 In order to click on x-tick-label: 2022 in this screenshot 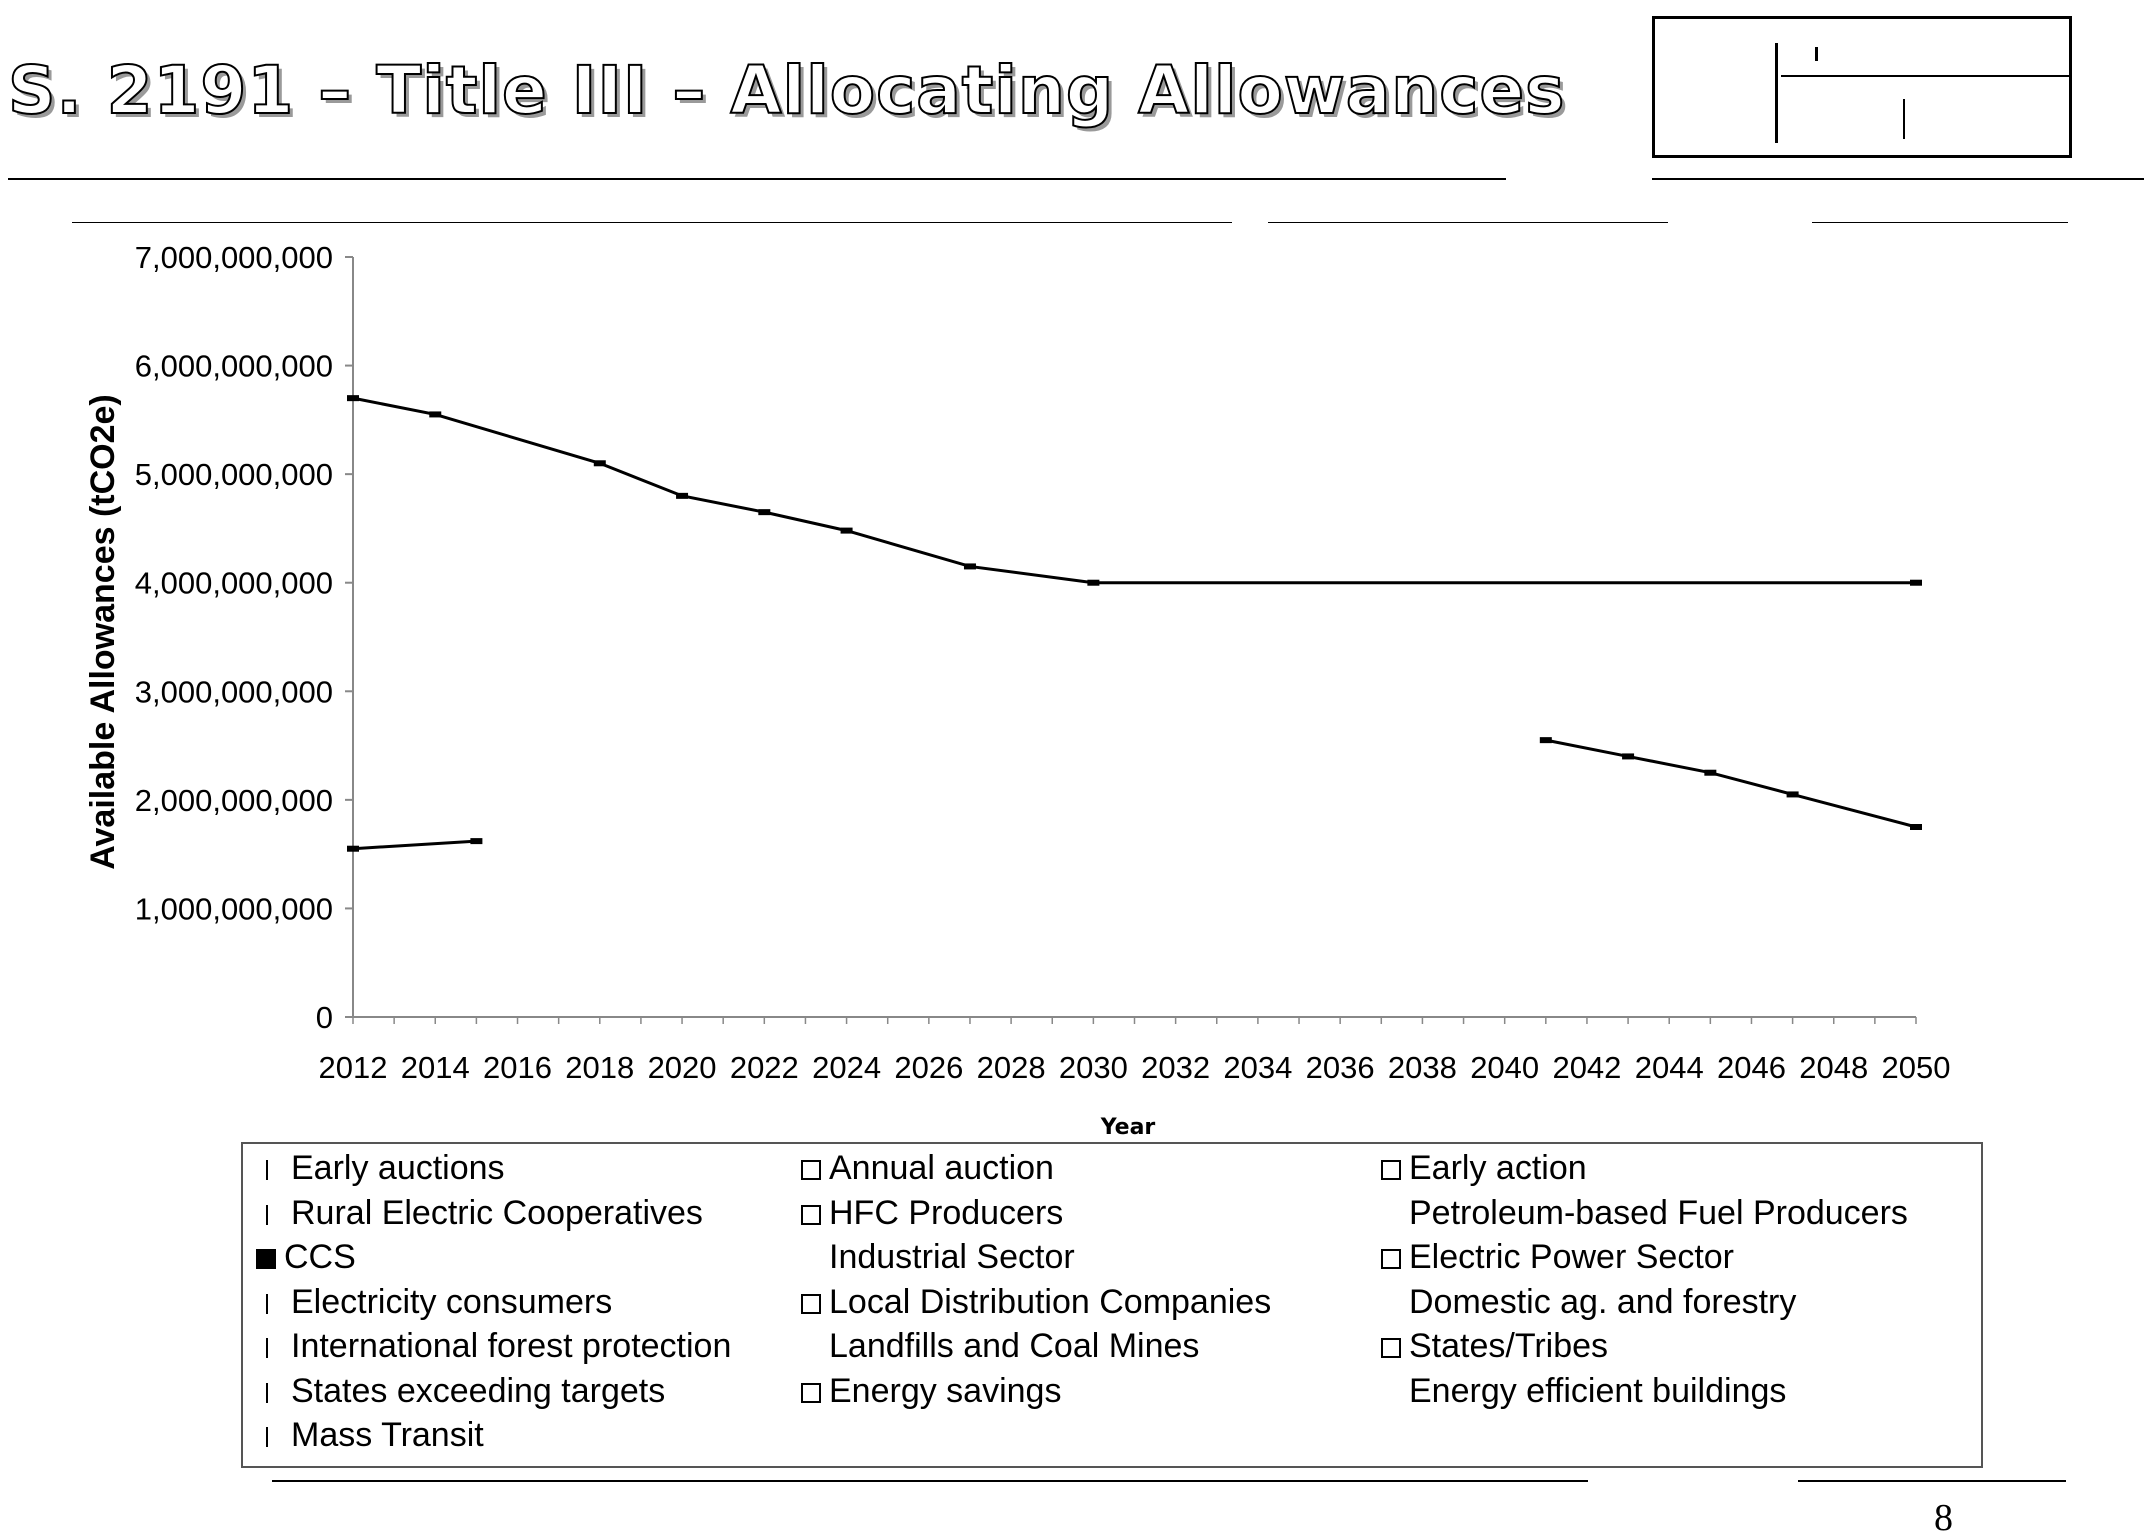, I will do `click(764, 1067)`.